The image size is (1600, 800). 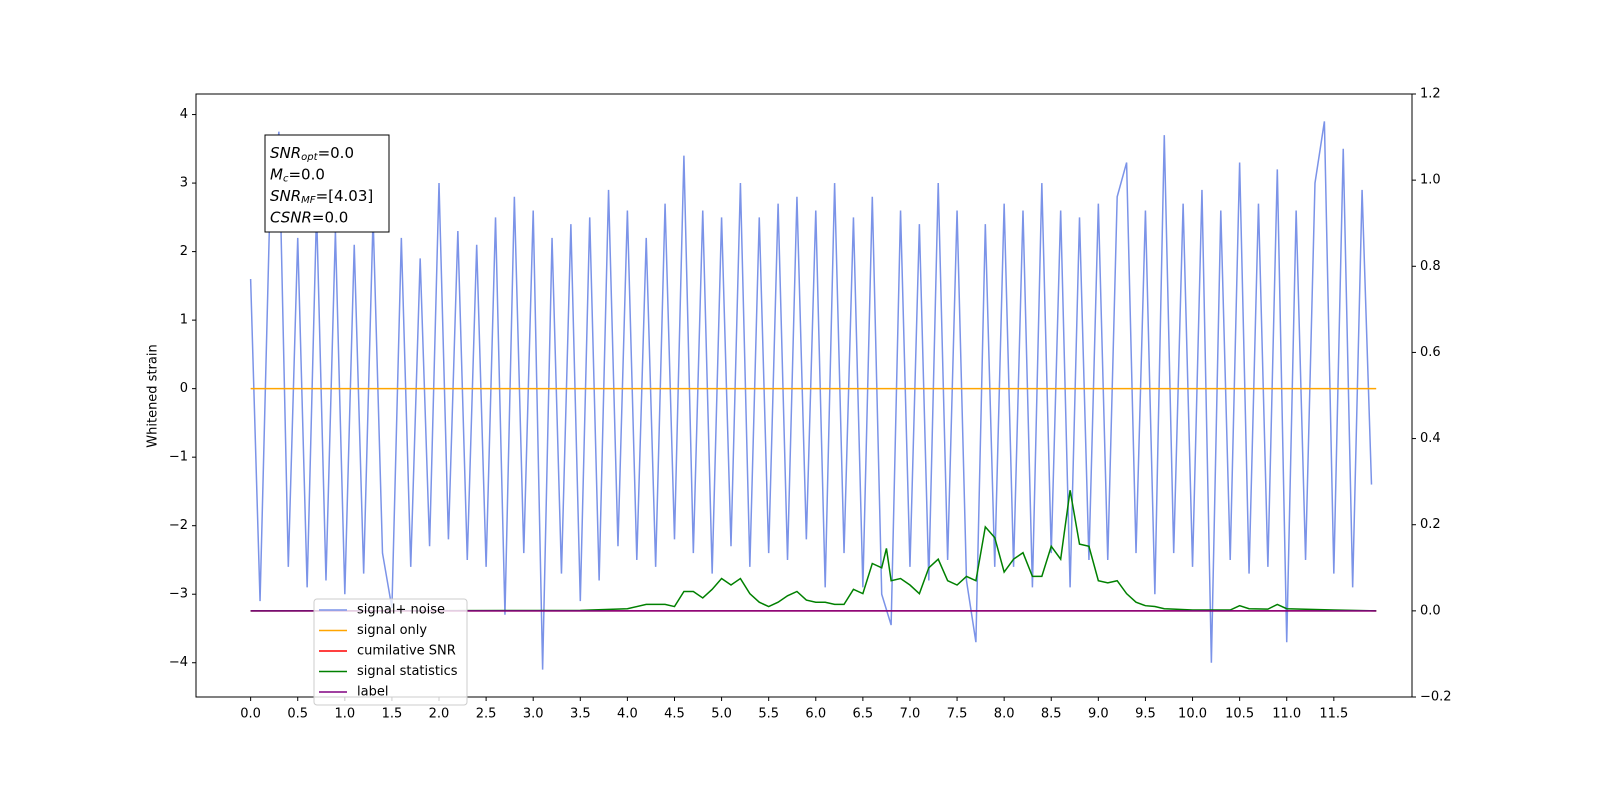 I want to click on y-tick-label: 3, so click(x=184, y=183).